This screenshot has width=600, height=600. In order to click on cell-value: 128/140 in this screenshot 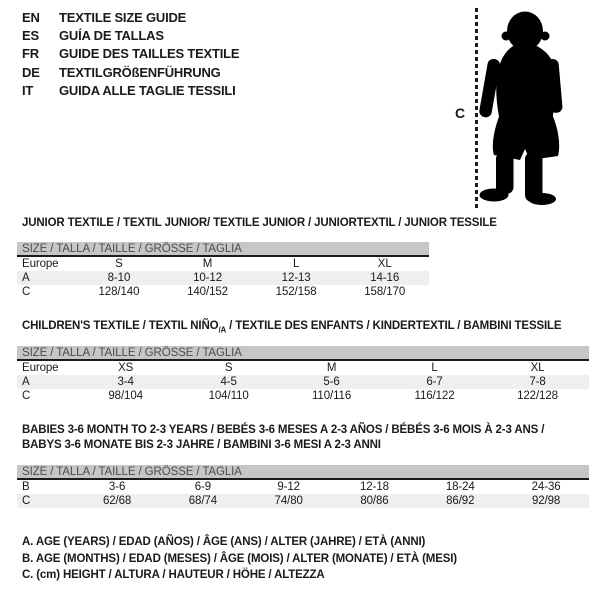, I will do `click(119, 292)`.